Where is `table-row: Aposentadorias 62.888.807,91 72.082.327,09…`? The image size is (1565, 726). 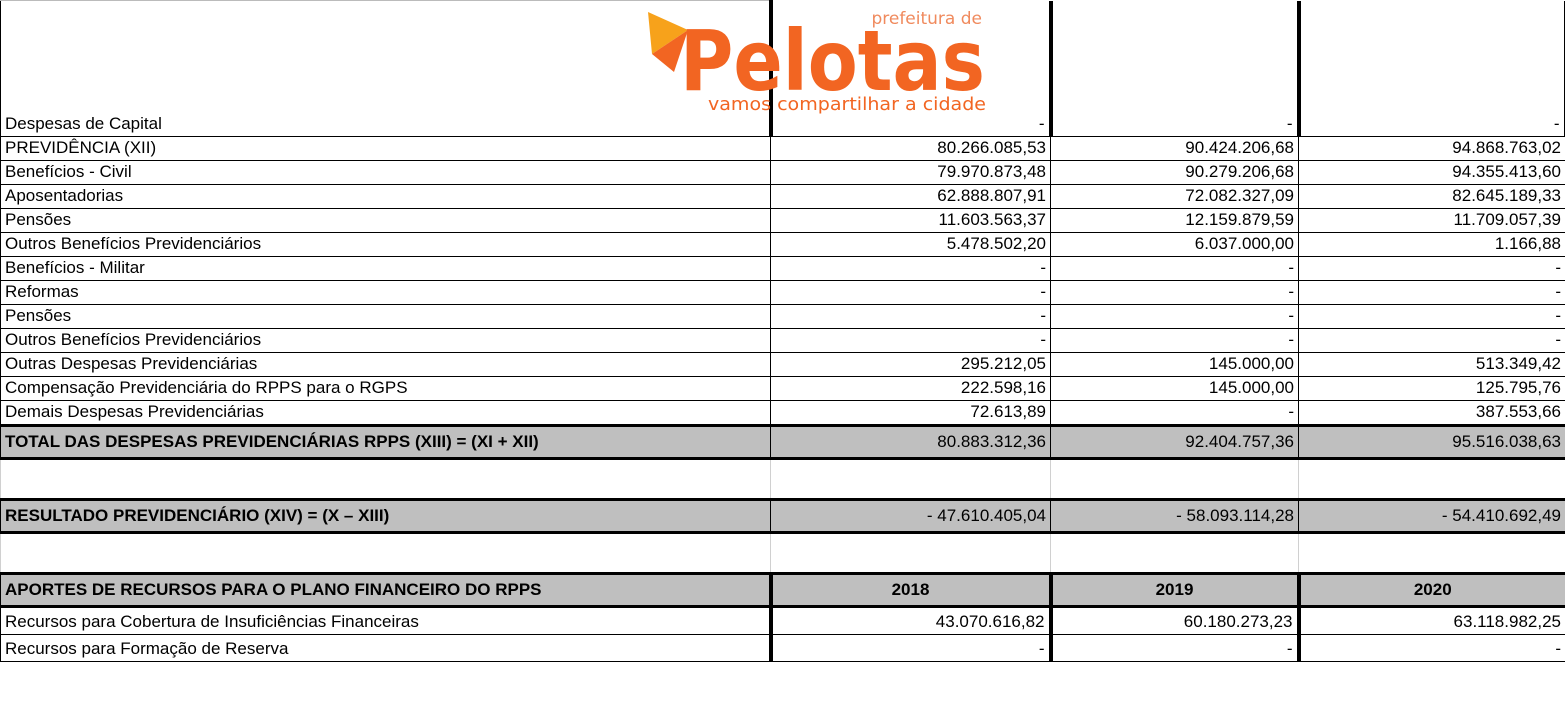
table-row: Aposentadorias 62.888.807,91 72.082.327,09… is located at coordinates (782, 196).